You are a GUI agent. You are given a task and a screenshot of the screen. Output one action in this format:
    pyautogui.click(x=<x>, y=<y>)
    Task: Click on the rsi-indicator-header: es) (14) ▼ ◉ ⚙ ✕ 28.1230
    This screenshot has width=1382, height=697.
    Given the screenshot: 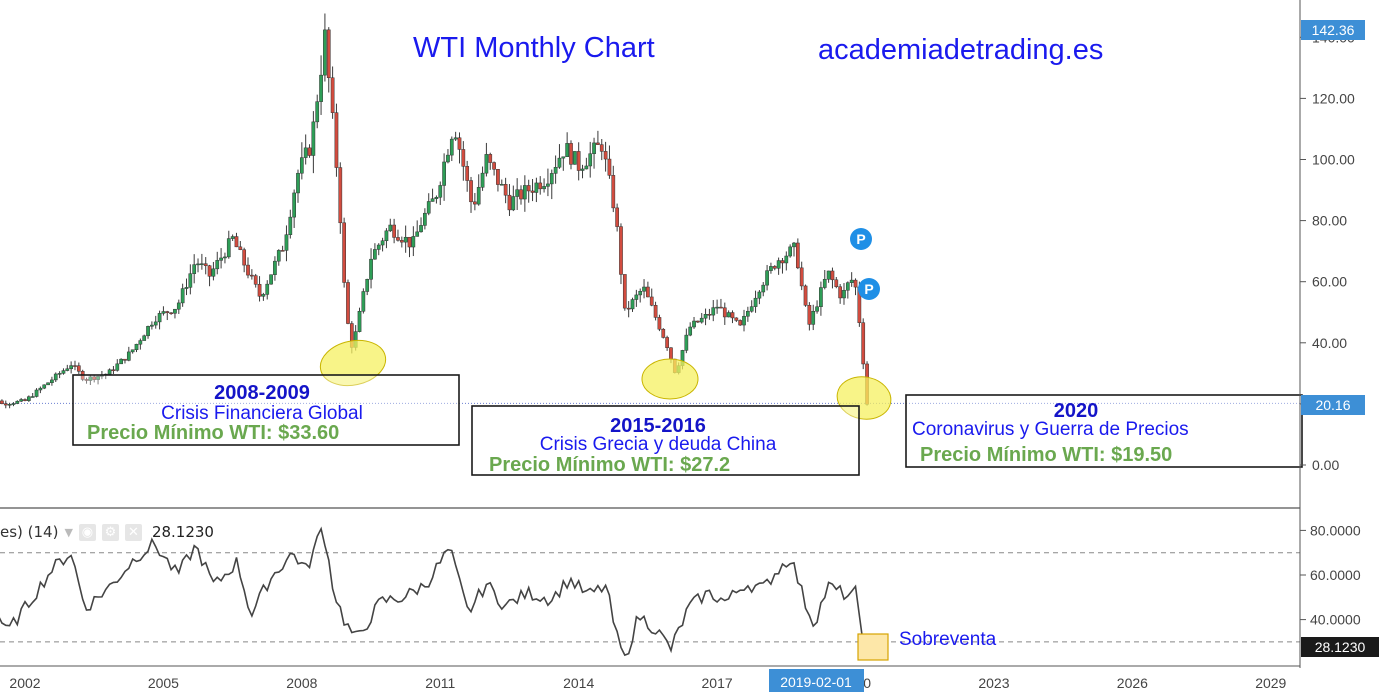 What is the action you would take?
    pyautogui.click(x=107, y=532)
    